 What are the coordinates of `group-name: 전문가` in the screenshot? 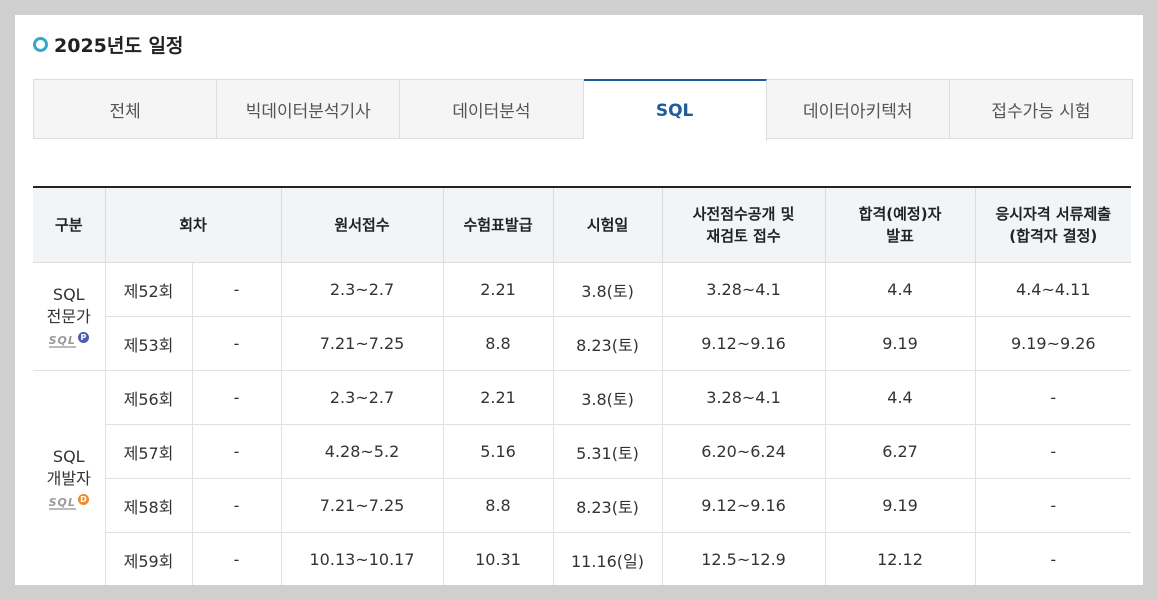 It's located at (68, 316).